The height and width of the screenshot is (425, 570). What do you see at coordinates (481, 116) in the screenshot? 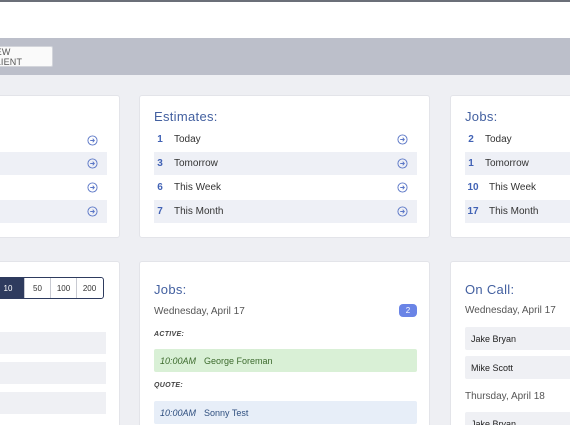
I see `jobs-summary-title: Jobs:` at bounding box center [481, 116].